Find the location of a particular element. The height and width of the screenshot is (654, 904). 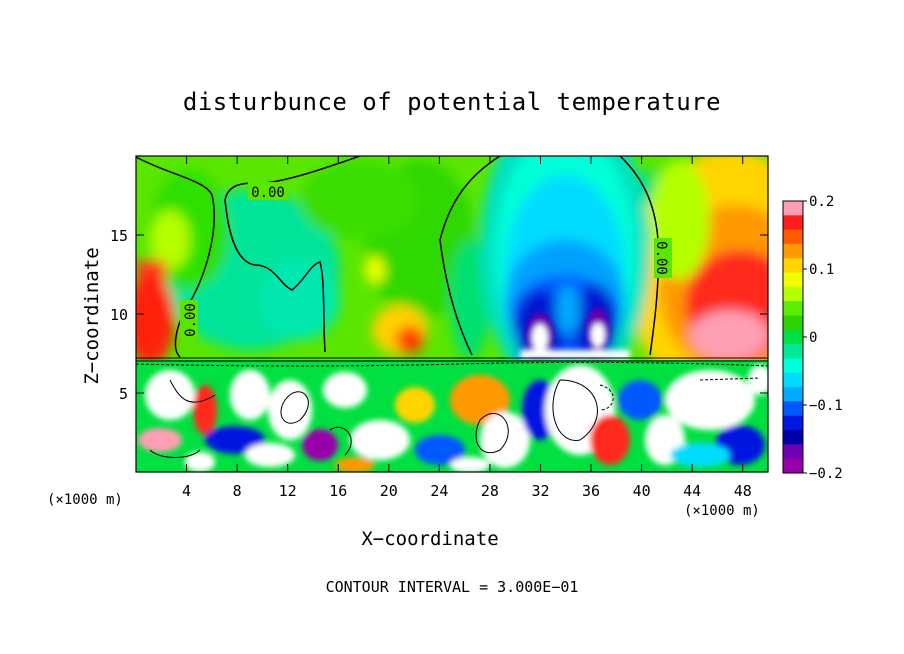

colorbar-tick-label: −0.2 is located at coordinates (826, 474).